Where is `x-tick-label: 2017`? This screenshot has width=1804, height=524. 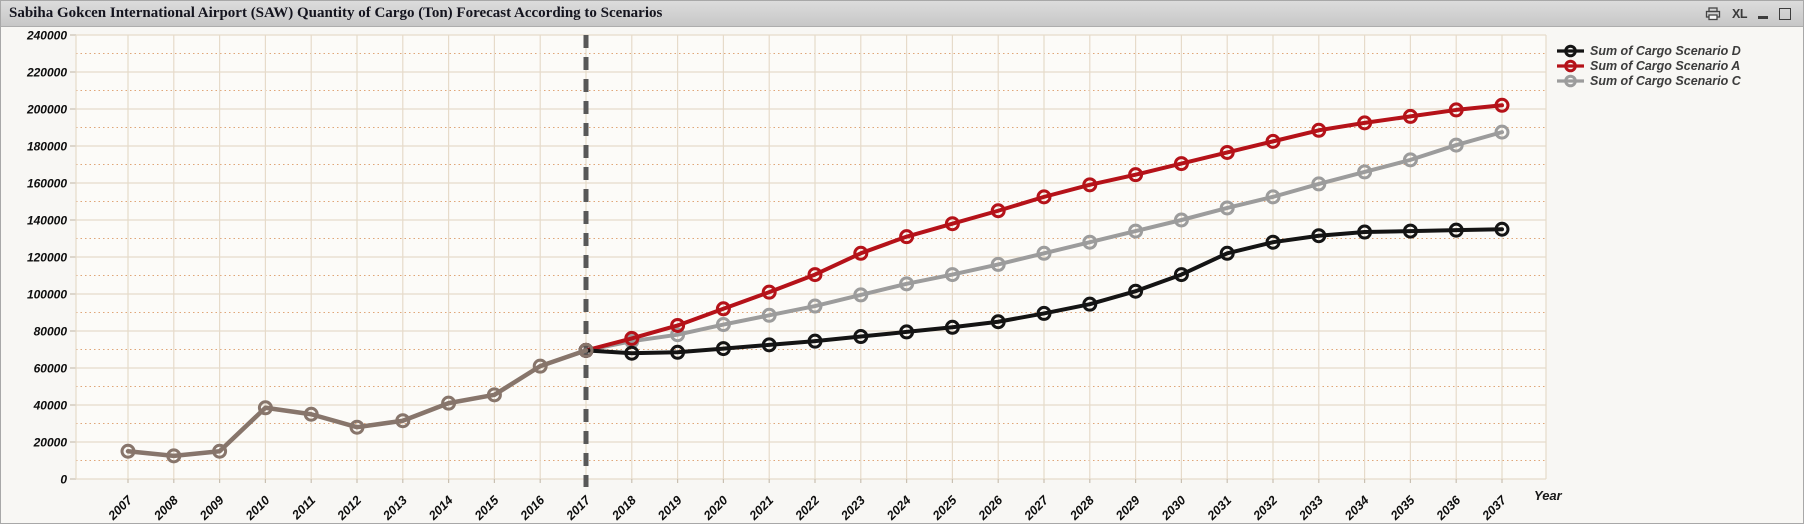
x-tick-label: 2017 is located at coordinates (578, 507).